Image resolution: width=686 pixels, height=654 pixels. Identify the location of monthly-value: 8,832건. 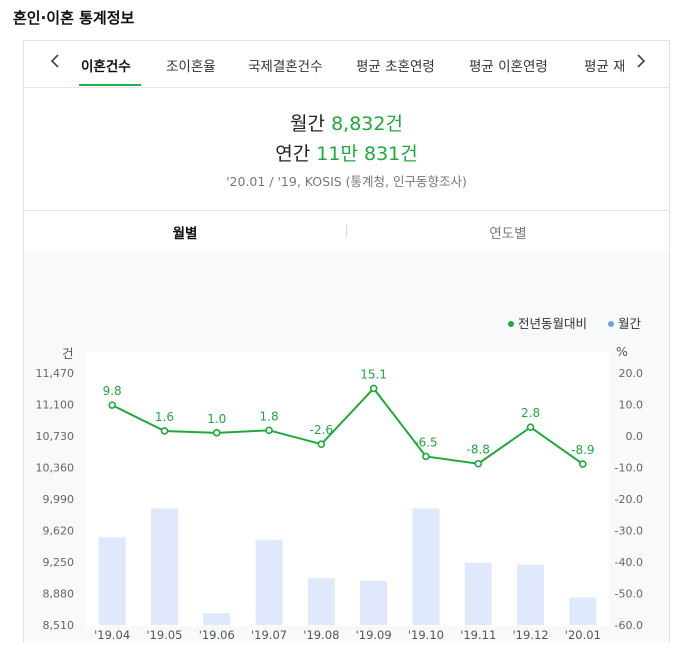
(367, 124).